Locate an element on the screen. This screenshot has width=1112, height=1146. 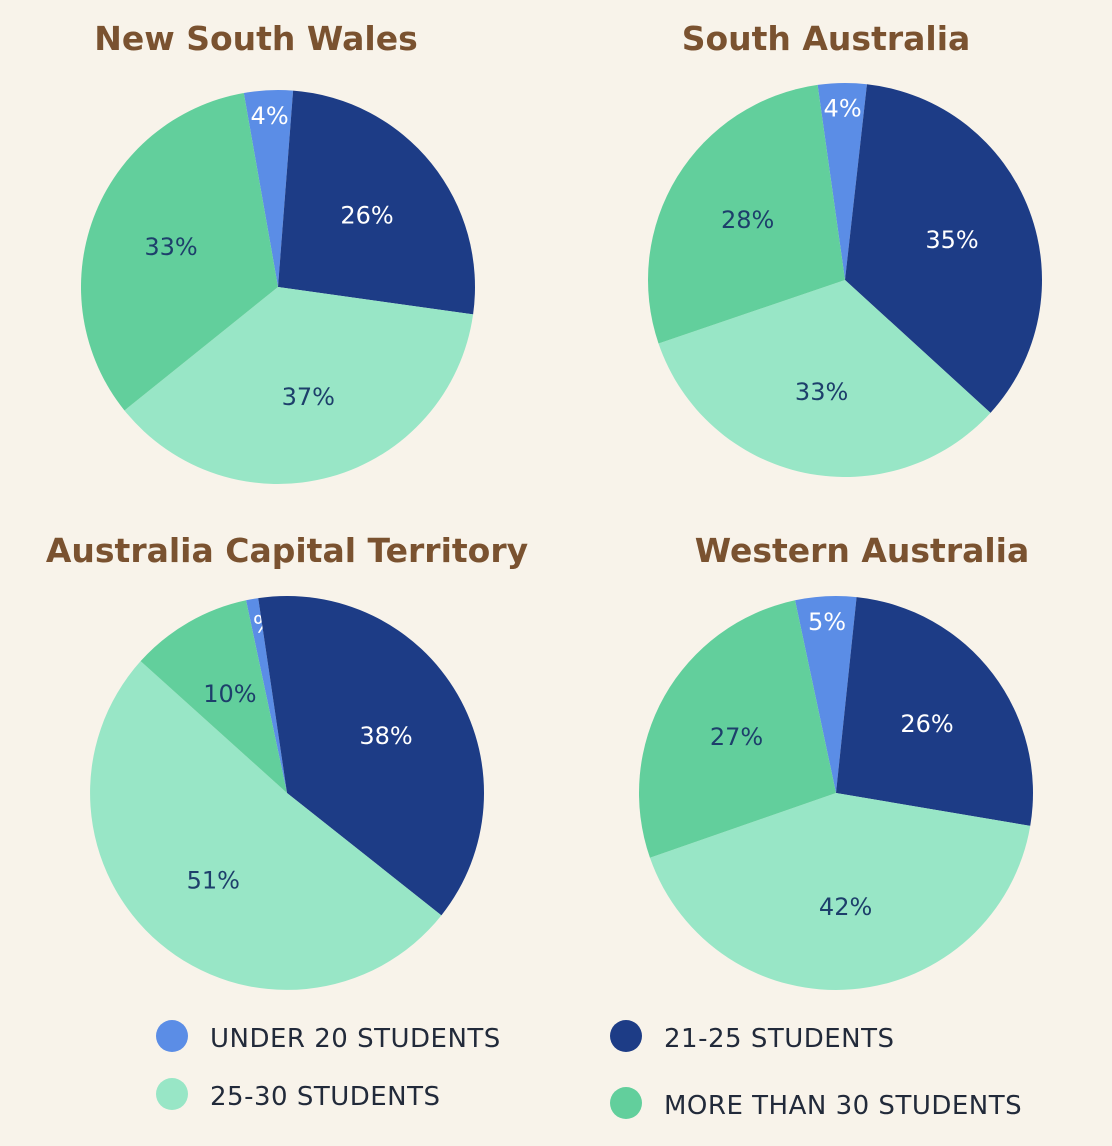
legend-item-under20: UNDER 20 STUDENTS is located at coordinates (328, 1037).